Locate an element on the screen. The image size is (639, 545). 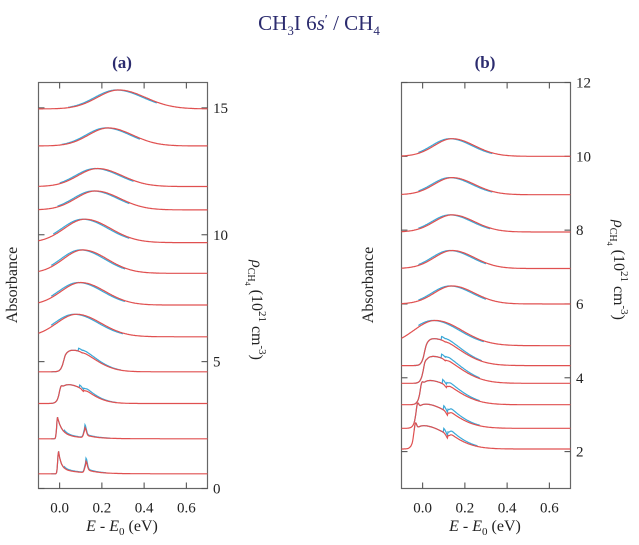
title-prime: ′ is located at coordinates (326, 20).